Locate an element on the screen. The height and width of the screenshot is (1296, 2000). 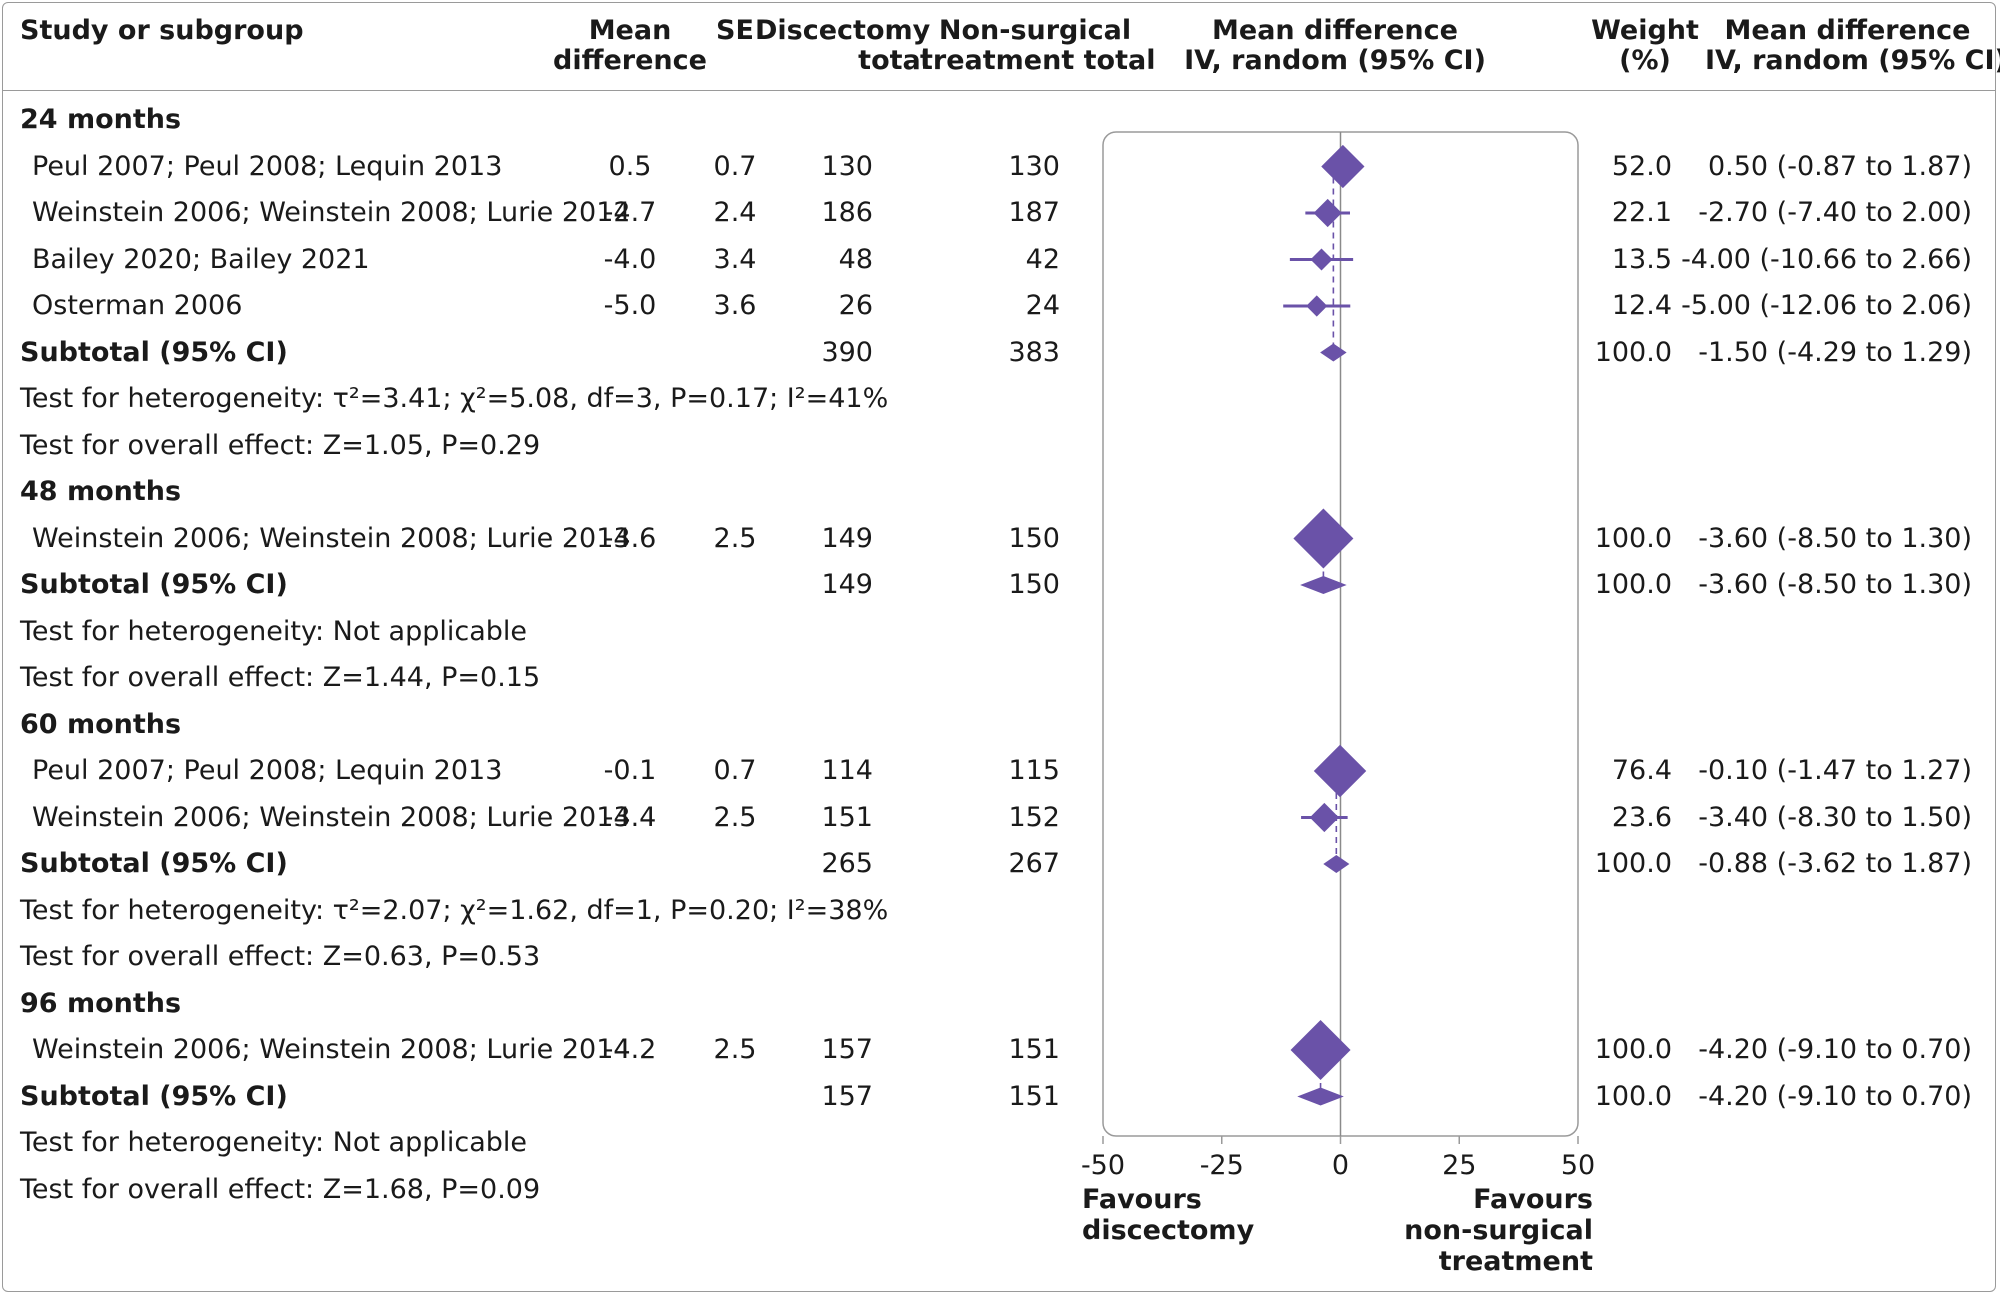
non-surgical-total: 42 is located at coordinates (1042, 259).